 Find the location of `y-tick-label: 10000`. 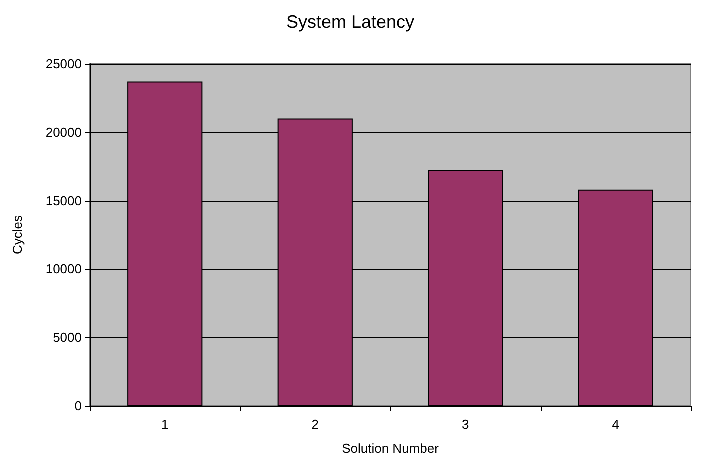

y-tick-label: 10000 is located at coordinates (64, 269).